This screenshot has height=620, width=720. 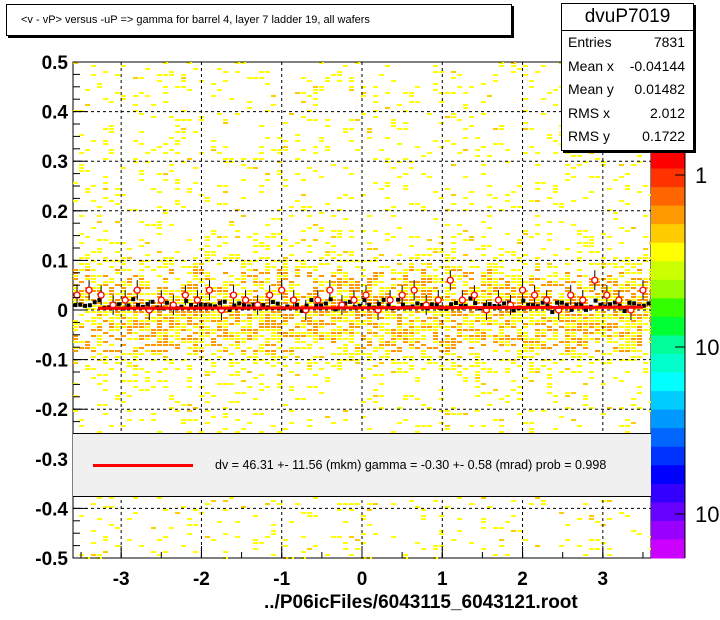 What do you see at coordinates (51, 361) in the screenshot?
I see `y-tick-label: -0.1` at bounding box center [51, 361].